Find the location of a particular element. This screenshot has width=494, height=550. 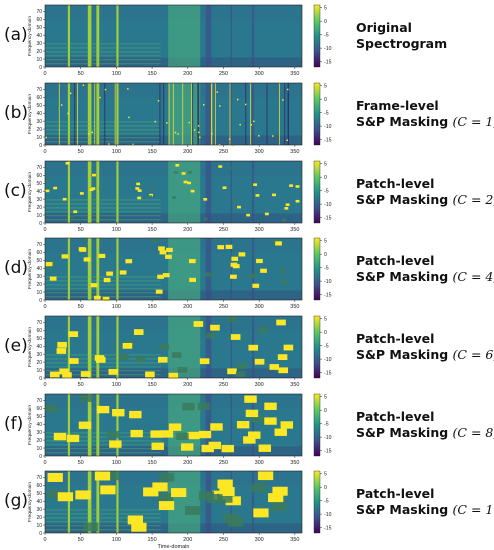

description-line-1: Patch-level is located at coordinates (395, 260).